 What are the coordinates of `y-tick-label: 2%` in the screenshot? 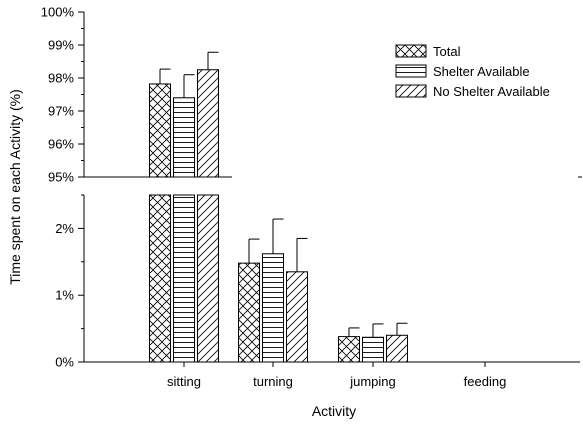 It's located at (64, 228).